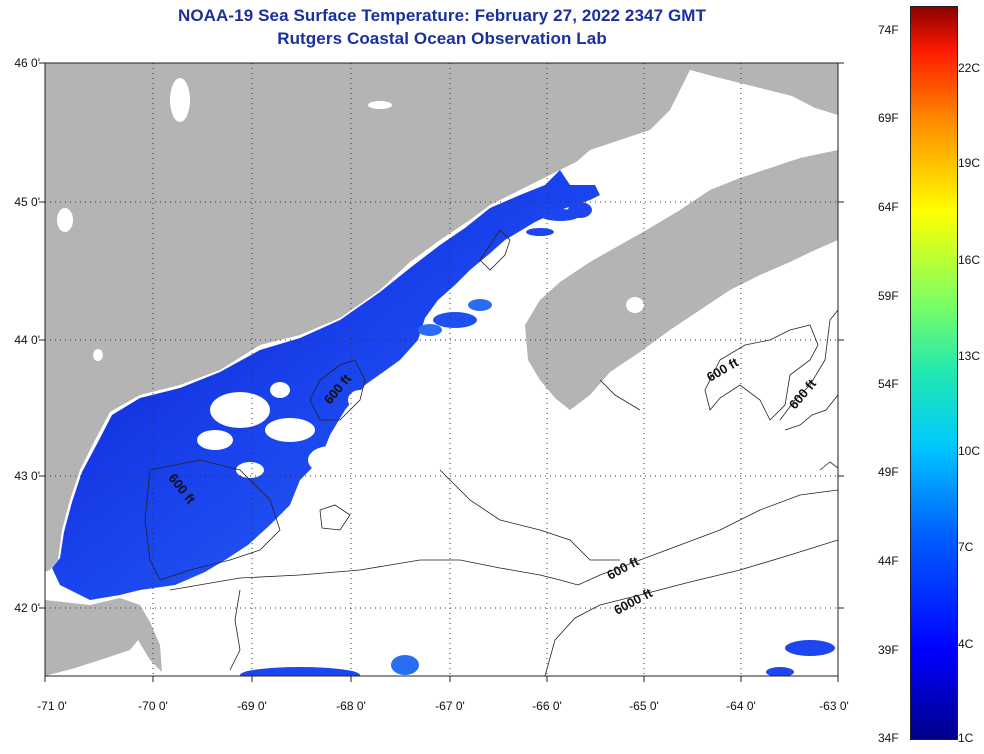 This screenshot has width=984, height=754. I want to click on colorbar-c-label: 16C, so click(969, 260).